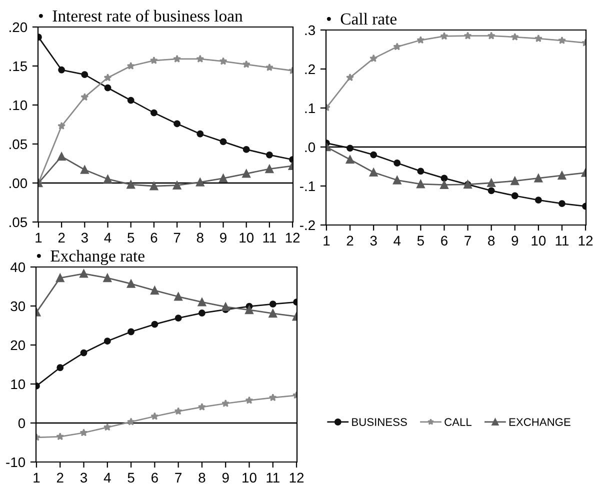  Describe the element at coordinates (467, 241) in the screenshot. I see `x-tick-label: 7` at that location.